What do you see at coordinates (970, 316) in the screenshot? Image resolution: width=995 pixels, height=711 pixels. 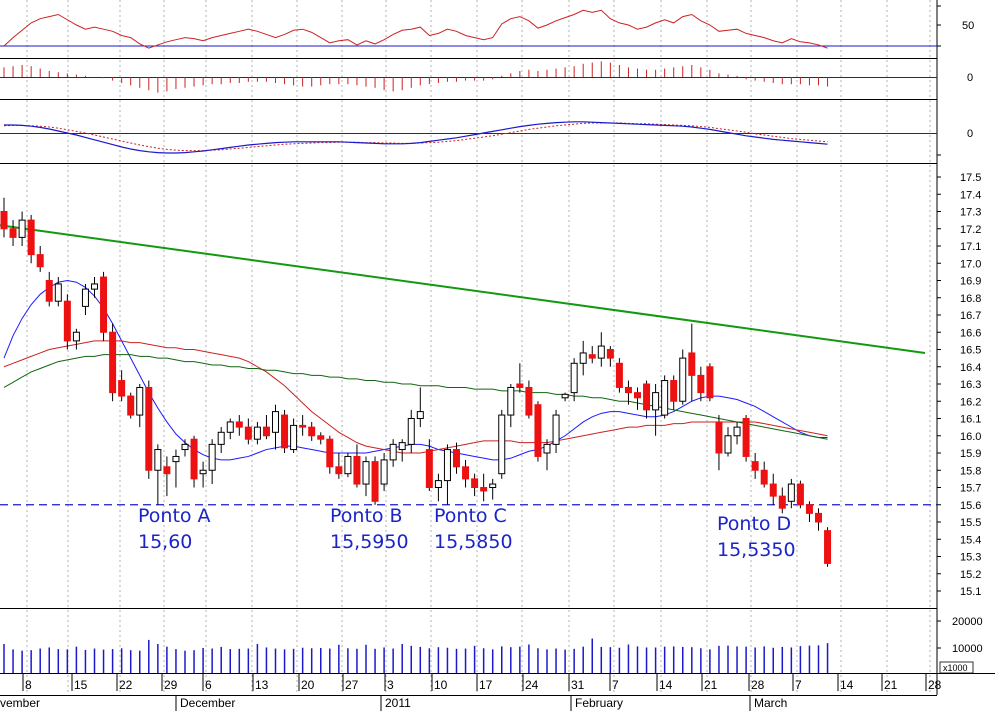 I see `price-tick-label-8: 16.7` at bounding box center [970, 316].